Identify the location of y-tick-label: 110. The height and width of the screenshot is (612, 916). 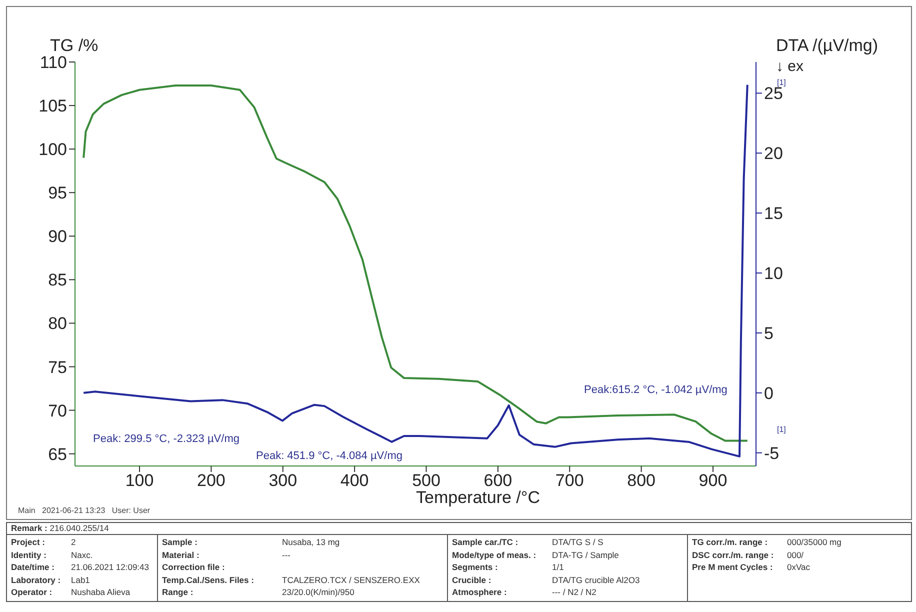
(53, 62).